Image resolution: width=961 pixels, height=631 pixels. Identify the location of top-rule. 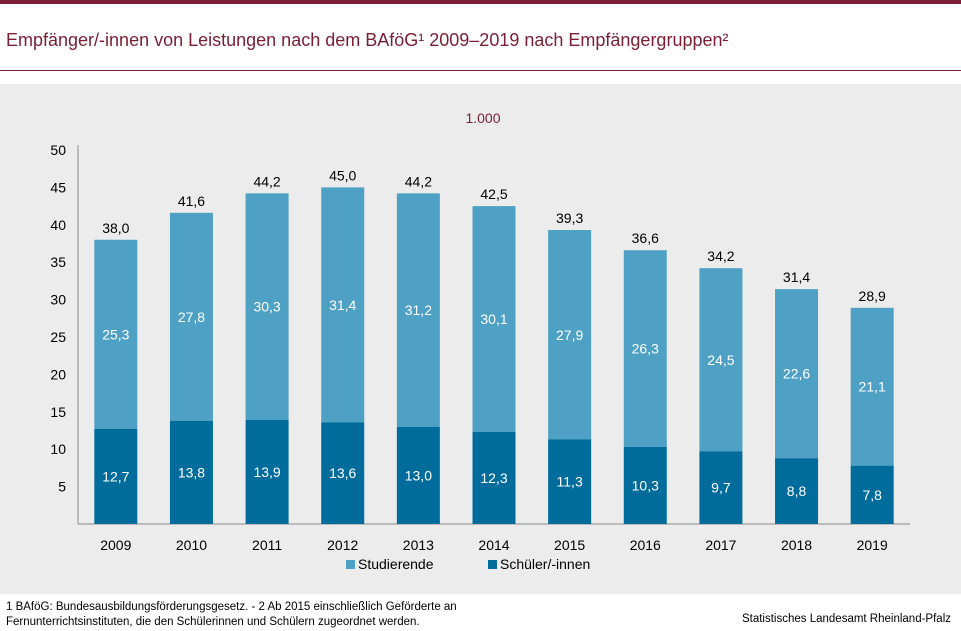
(480, 2).